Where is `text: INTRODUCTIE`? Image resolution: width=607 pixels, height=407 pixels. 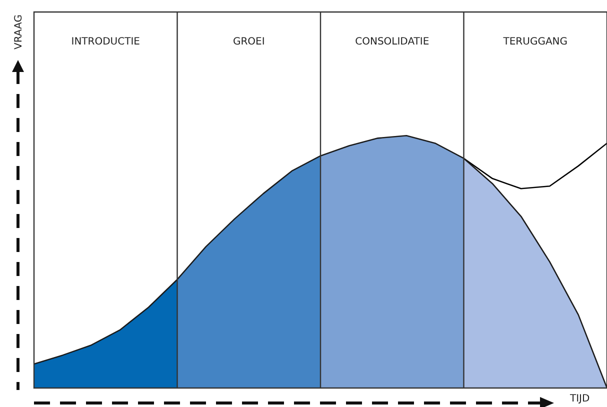 text: INTRODUCTIE is located at coordinates (105, 42).